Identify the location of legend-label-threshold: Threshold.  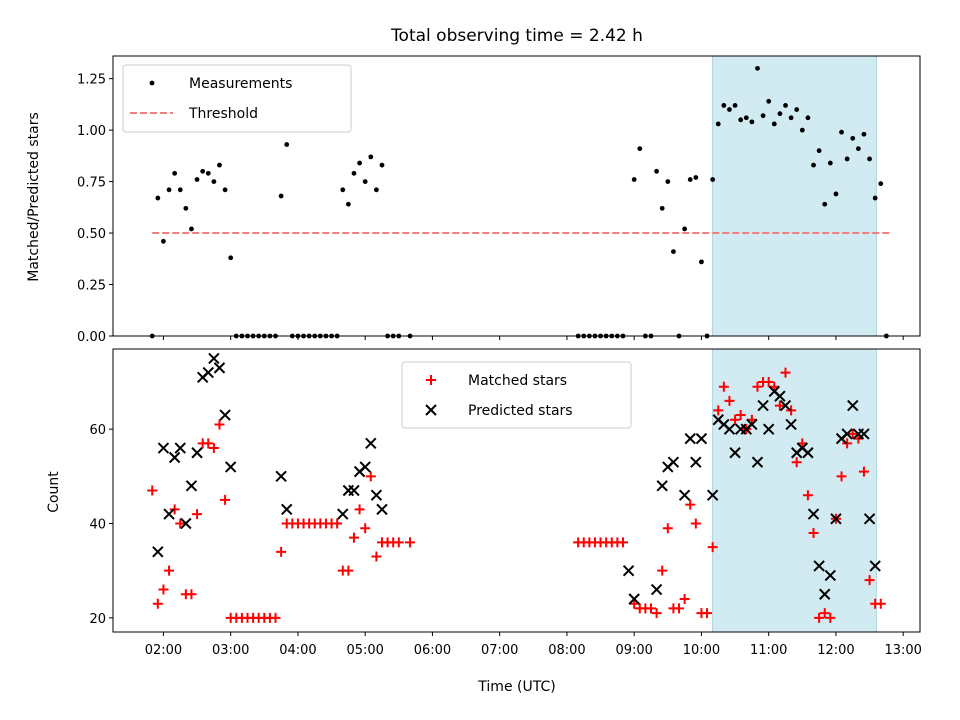
(223, 114).